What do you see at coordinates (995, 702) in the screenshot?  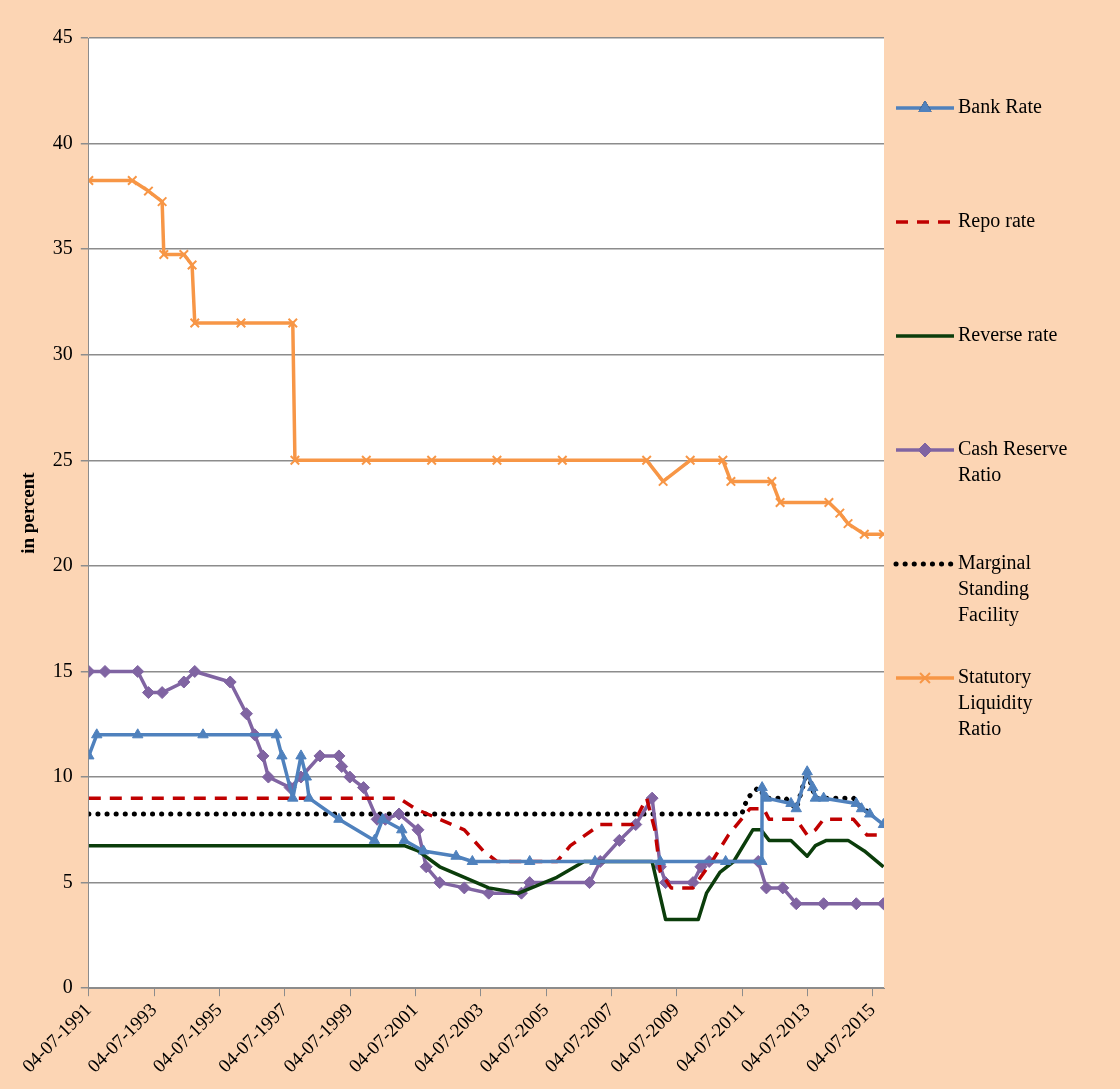 I see `legend-label: Statutory Liquidity Ratio` at bounding box center [995, 702].